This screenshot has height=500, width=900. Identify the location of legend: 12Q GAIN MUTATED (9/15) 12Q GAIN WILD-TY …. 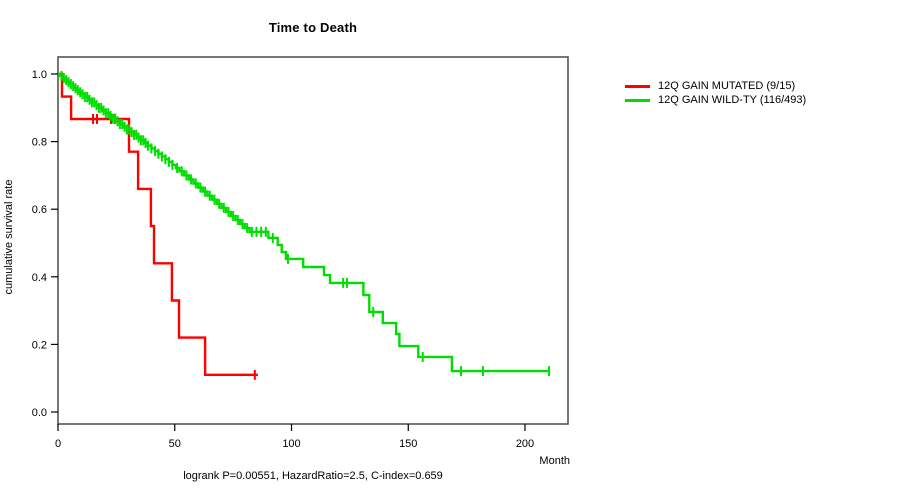
(715, 93).